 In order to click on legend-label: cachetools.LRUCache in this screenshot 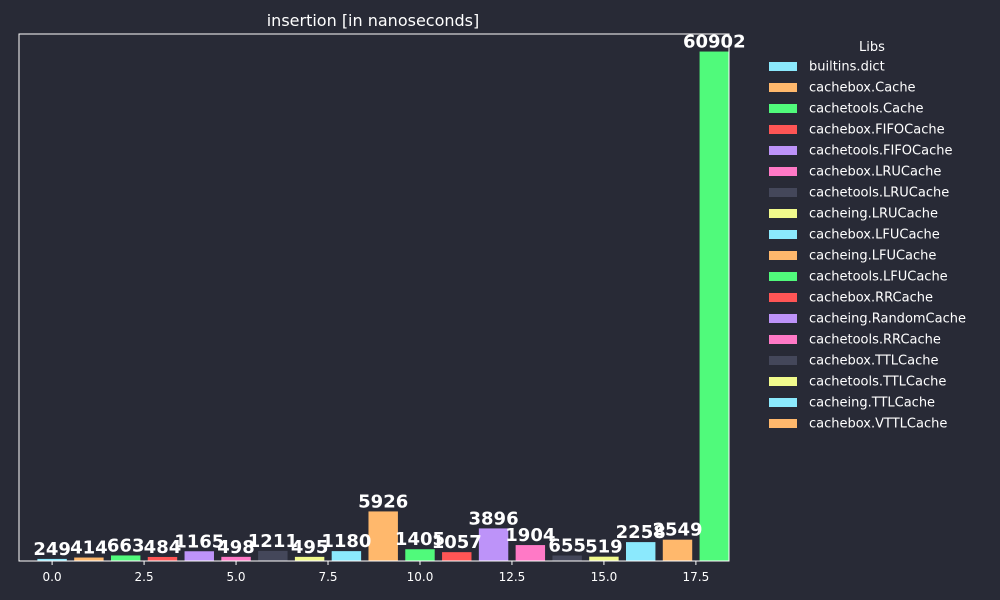, I will do `click(879, 193)`.